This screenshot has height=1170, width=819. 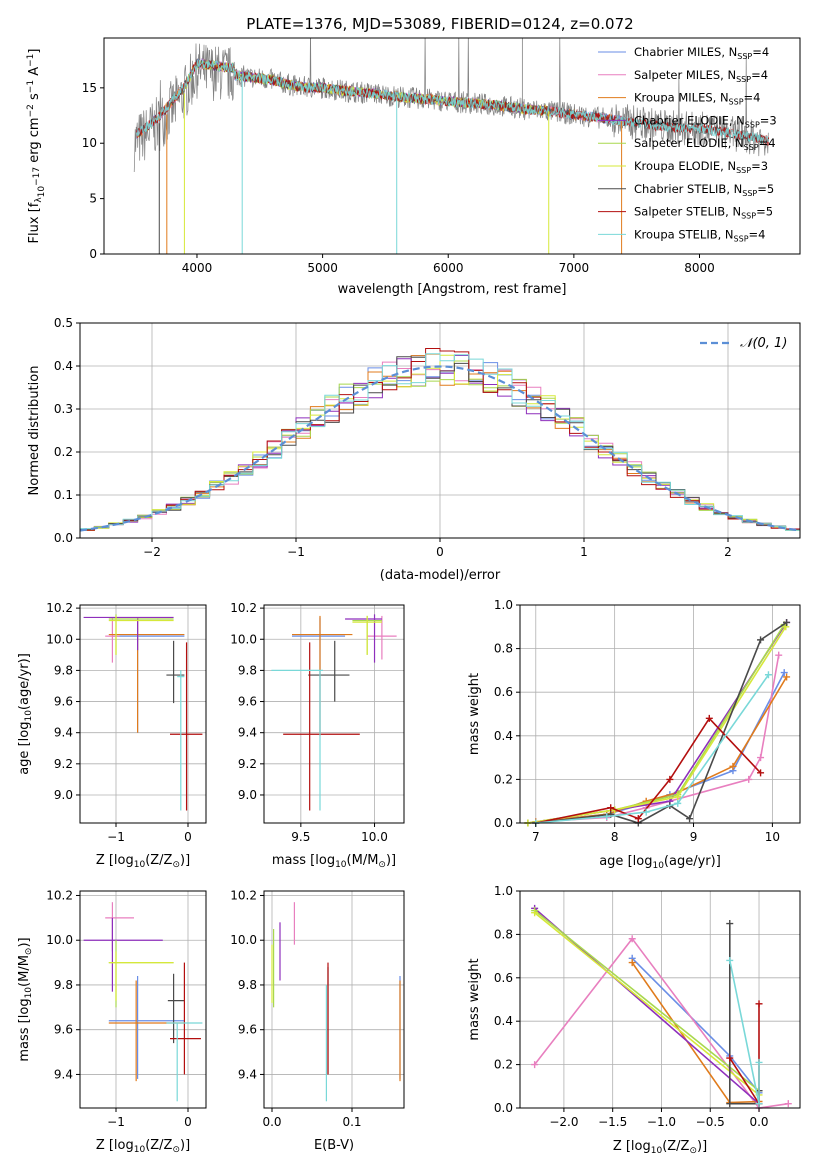 I want to click on residual-histogram-chabrier_stelib, so click(x=440, y=443).